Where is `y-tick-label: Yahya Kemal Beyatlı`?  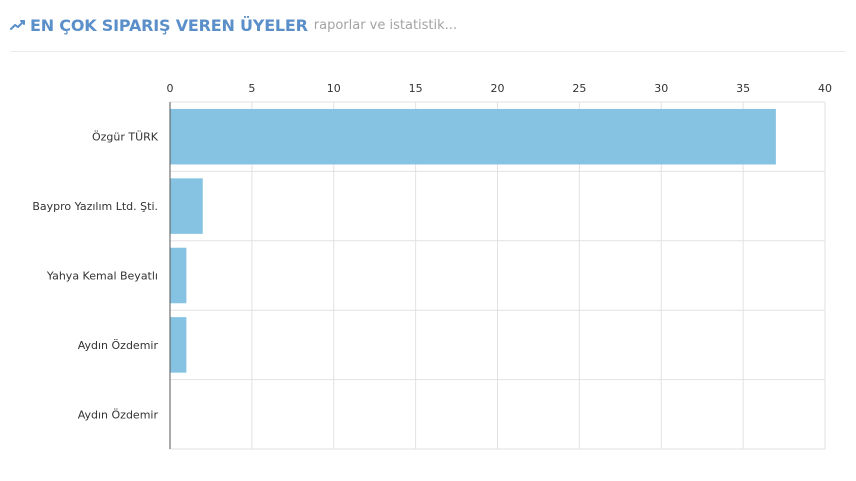 y-tick-label: Yahya Kemal Beyatlı is located at coordinates (102, 276).